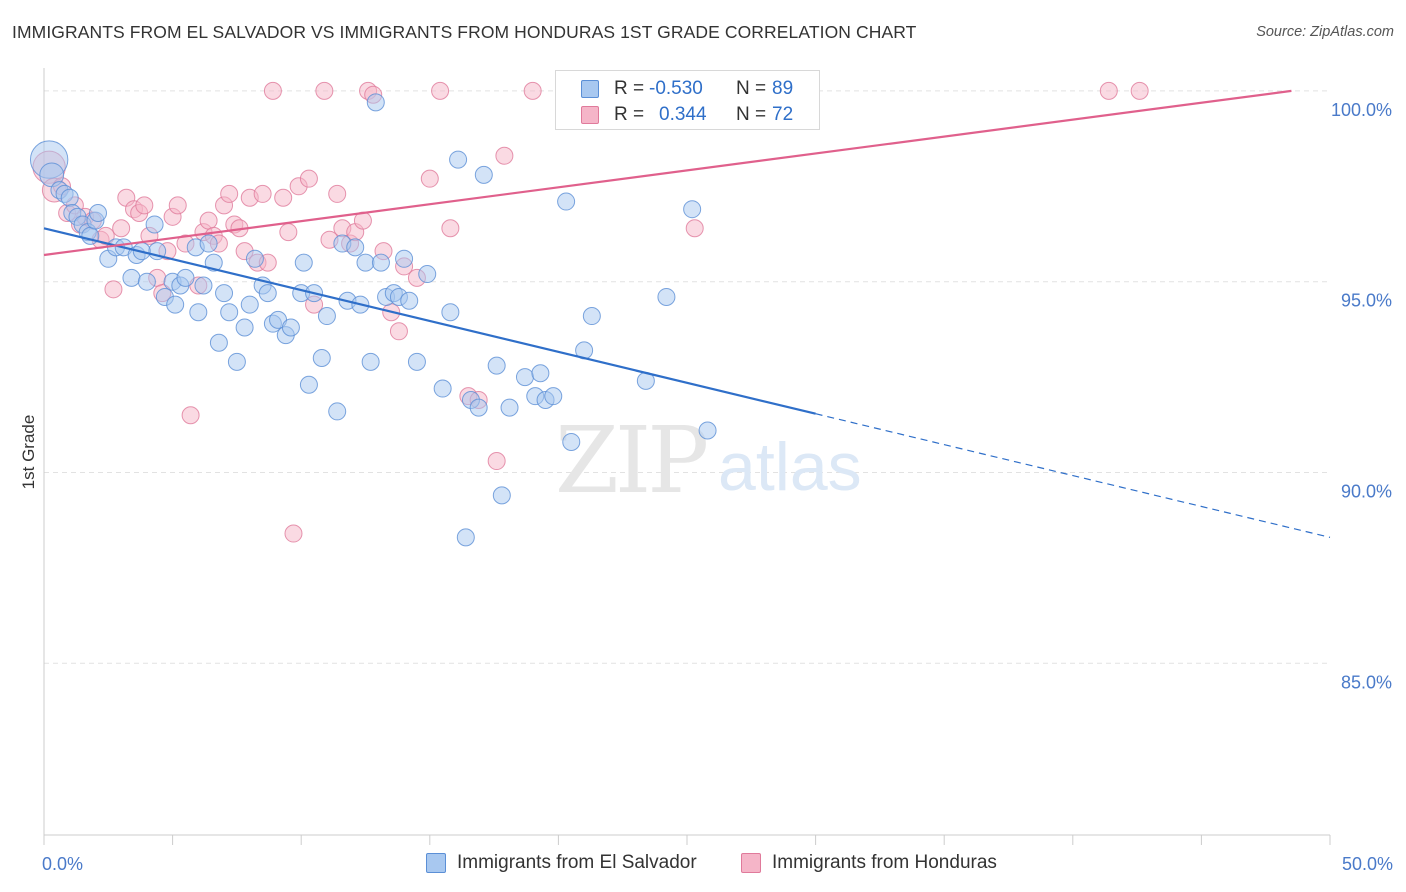  Describe the element at coordinates (783, 88) in the screenshot. I see `stats-n-value: 89` at that location.